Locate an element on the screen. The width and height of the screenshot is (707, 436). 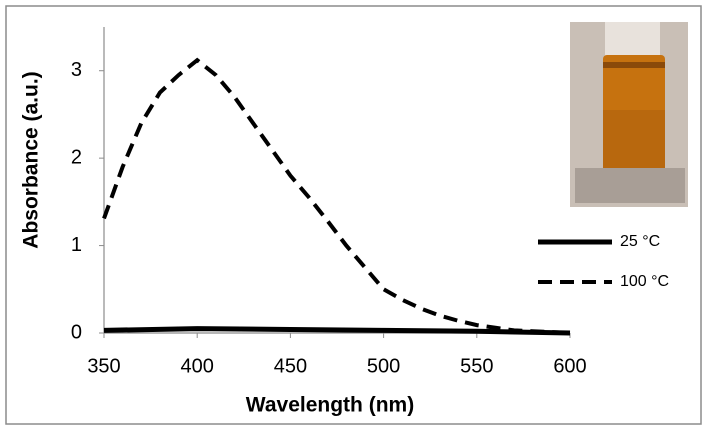
y-axis-label: Absorbance (a.u.) is located at coordinates (31, 159).